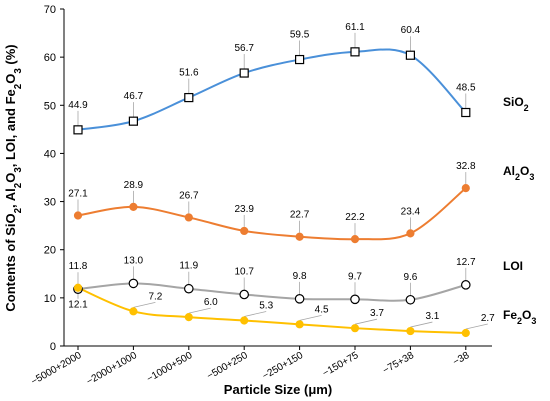  What do you see at coordinates (518, 173) in the screenshot?
I see `series-label-al2o3: Al2O3` at bounding box center [518, 173].